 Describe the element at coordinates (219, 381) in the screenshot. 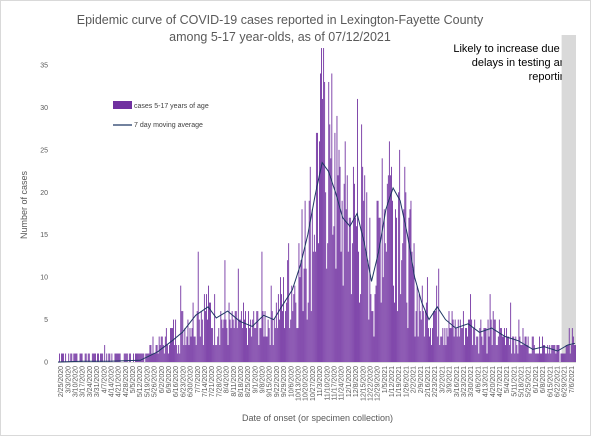

I see `x-tick-label: 7/28/2020` at that location.